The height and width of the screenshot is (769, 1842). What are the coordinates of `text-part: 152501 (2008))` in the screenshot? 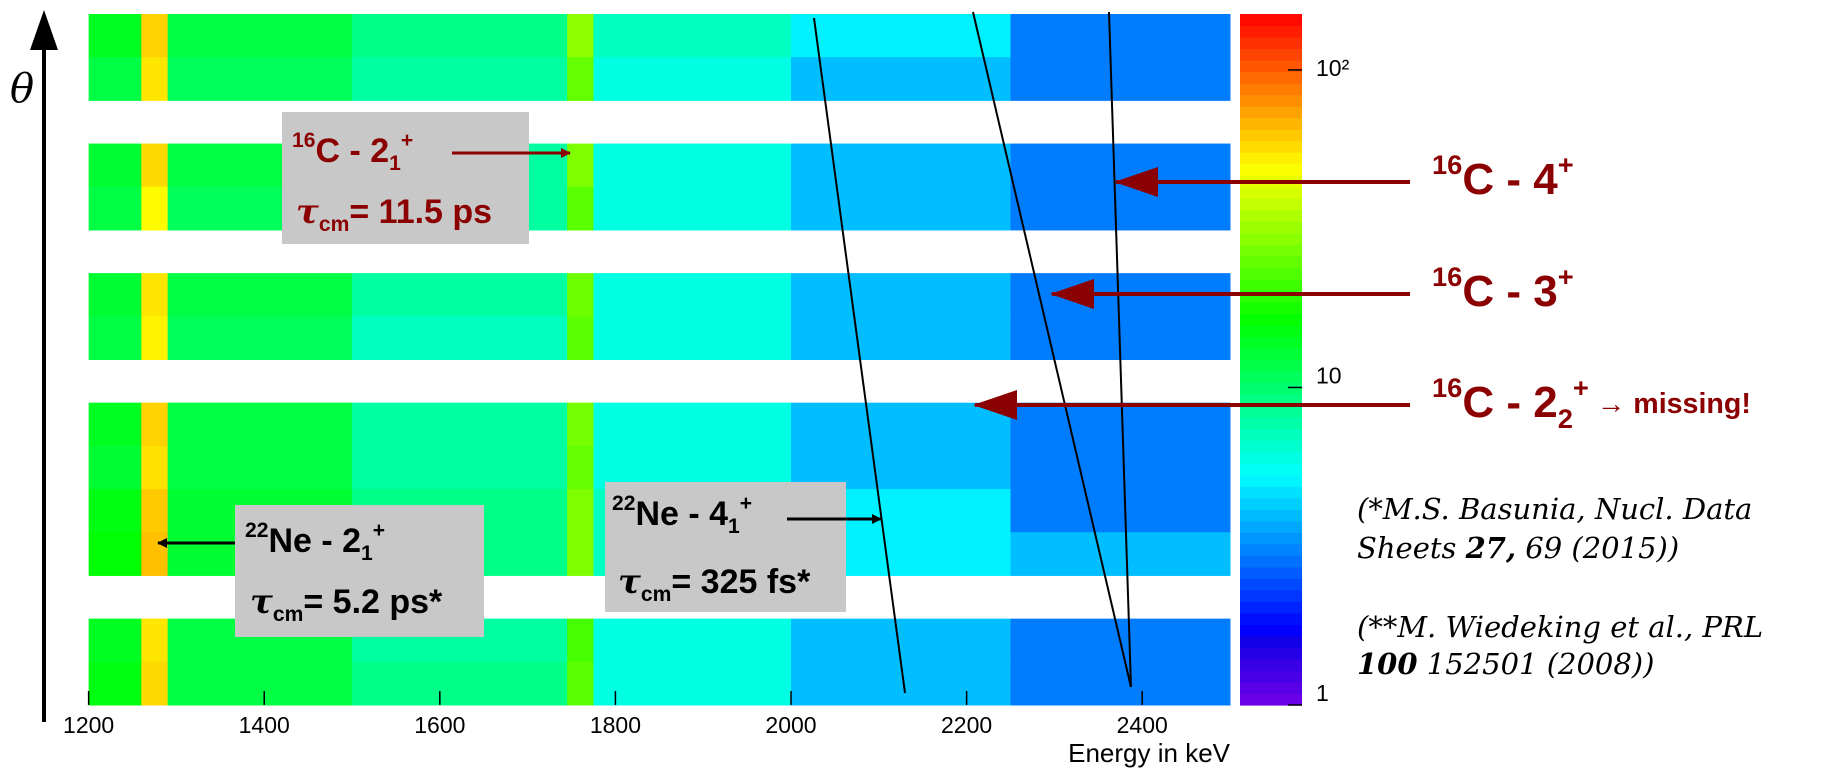 It's located at (1536, 664).